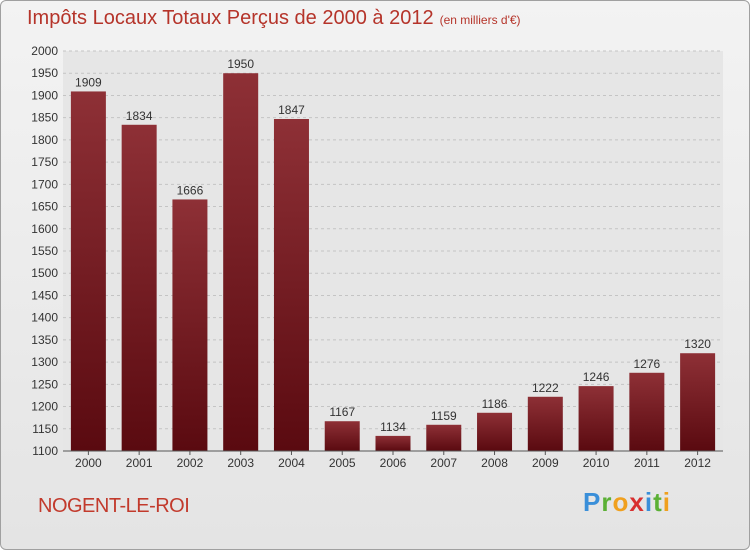 The height and width of the screenshot is (550, 750). What do you see at coordinates (495, 431) in the screenshot?
I see `bar-2008` at bounding box center [495, 431].